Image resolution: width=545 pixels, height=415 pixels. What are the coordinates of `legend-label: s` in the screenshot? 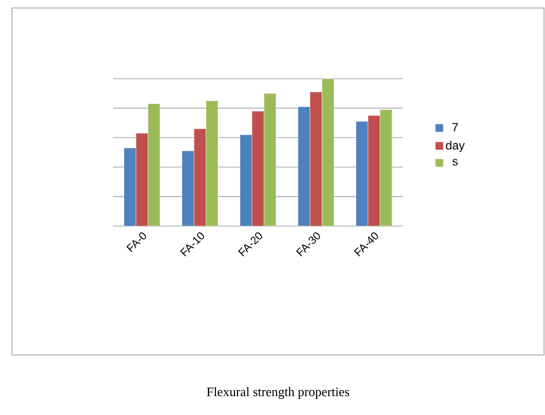 It's located at (455, 162).